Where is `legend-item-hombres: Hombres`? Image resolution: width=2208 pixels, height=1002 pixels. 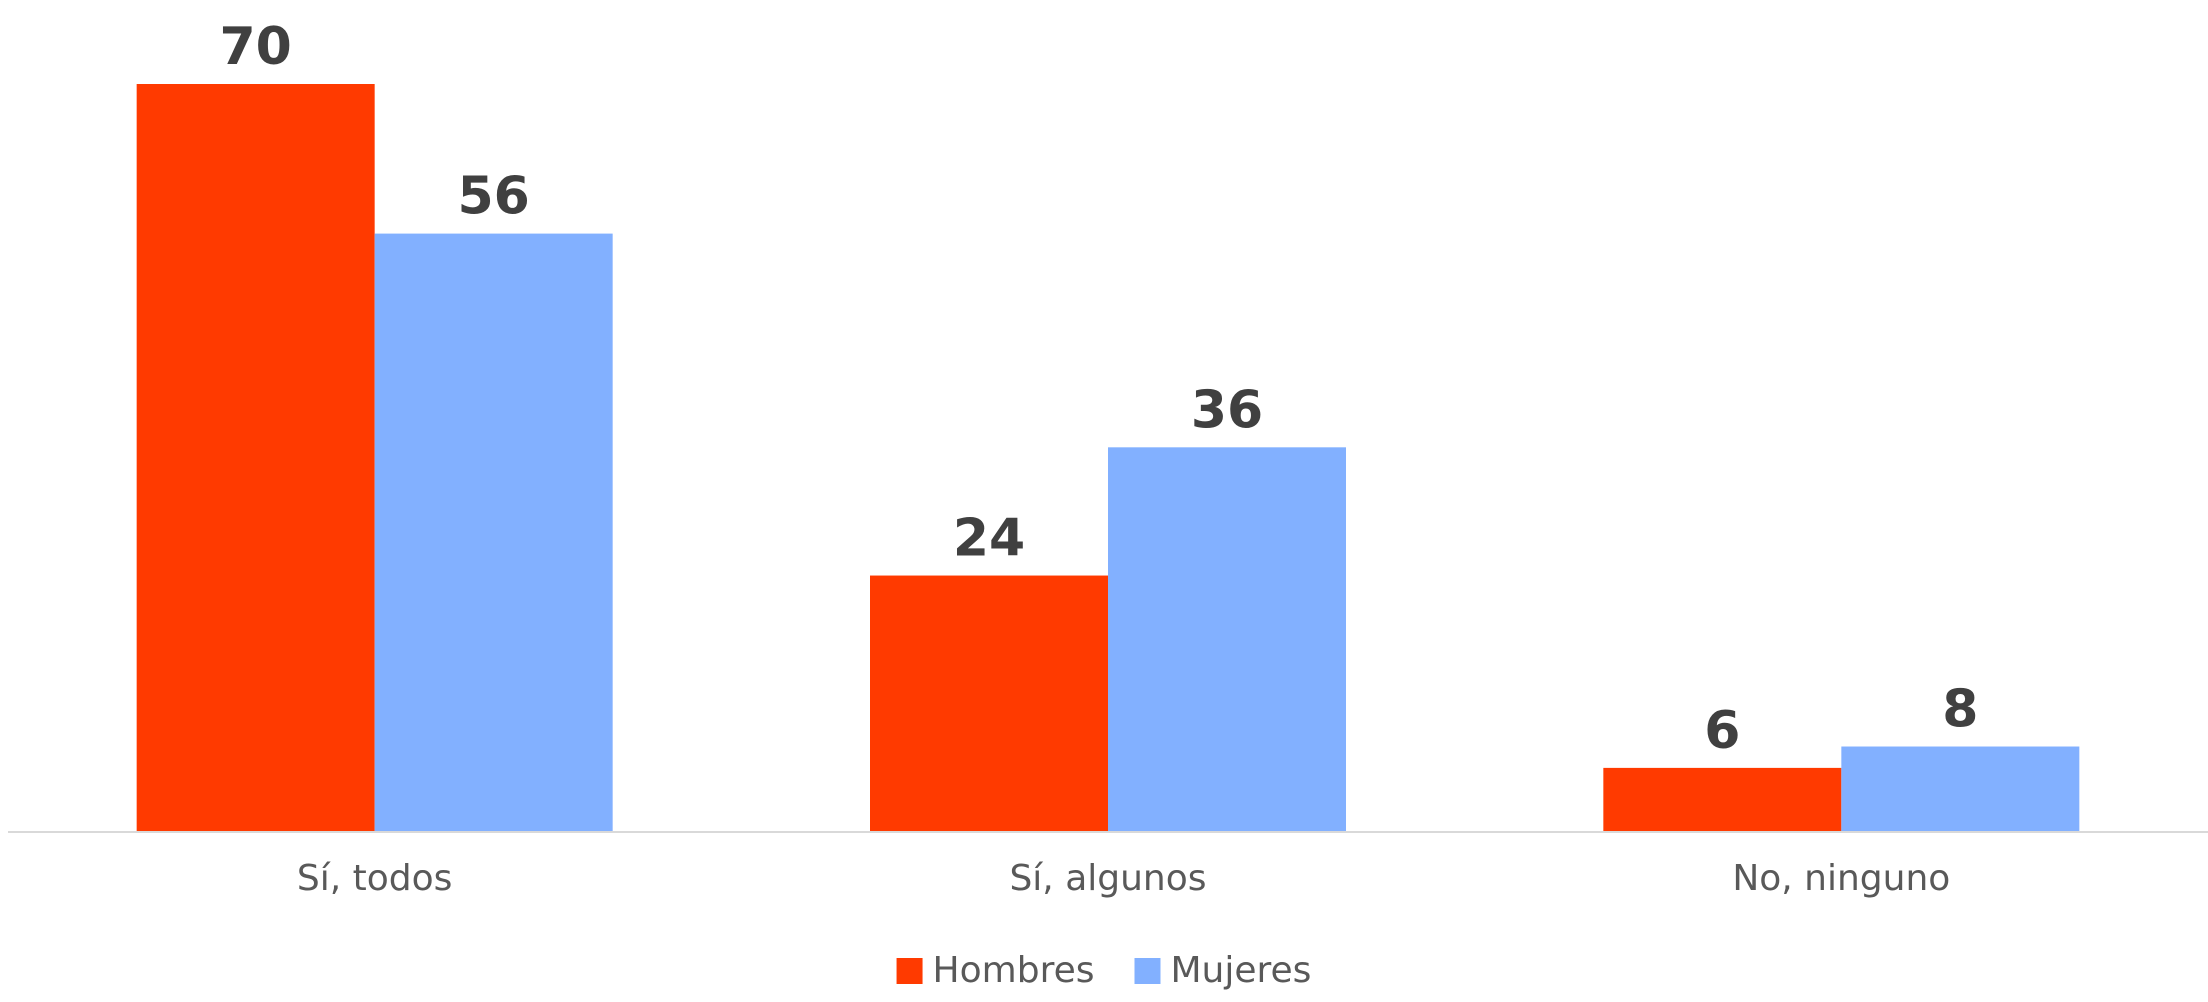 legend-item-hombres: Hombres is located at coordinates (995, 970).